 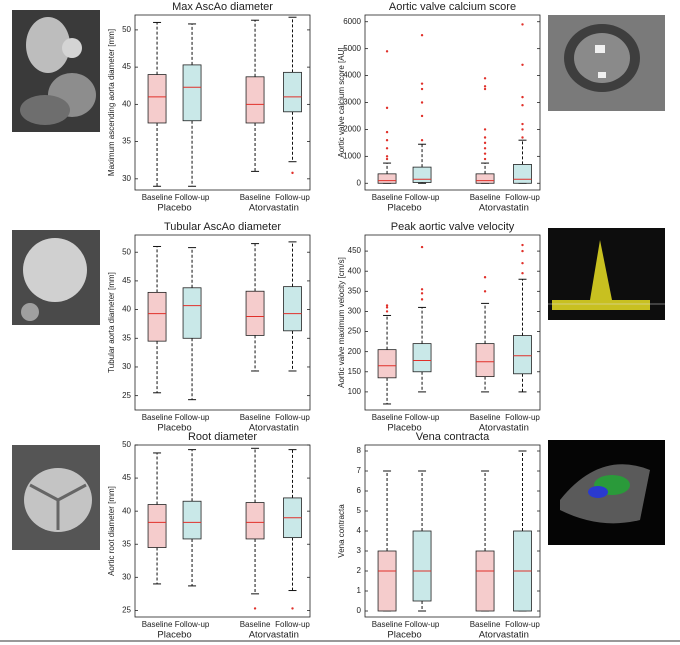 What do you see at coordinates (126, 66) in the screenshot?
I see `y-tick-label: 45` at bounding box center [126, 66].